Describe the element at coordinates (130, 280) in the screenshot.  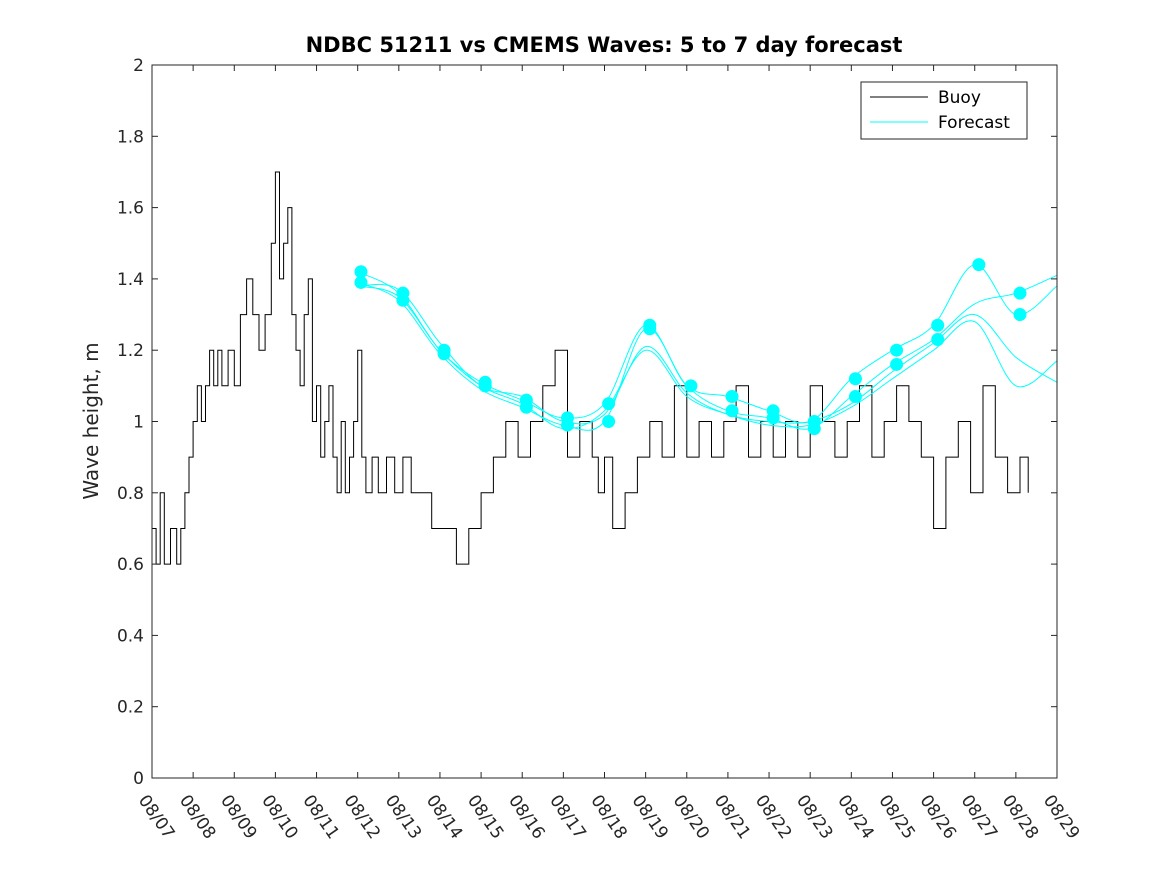
I see `y-tick-label: 1.4` at that location.